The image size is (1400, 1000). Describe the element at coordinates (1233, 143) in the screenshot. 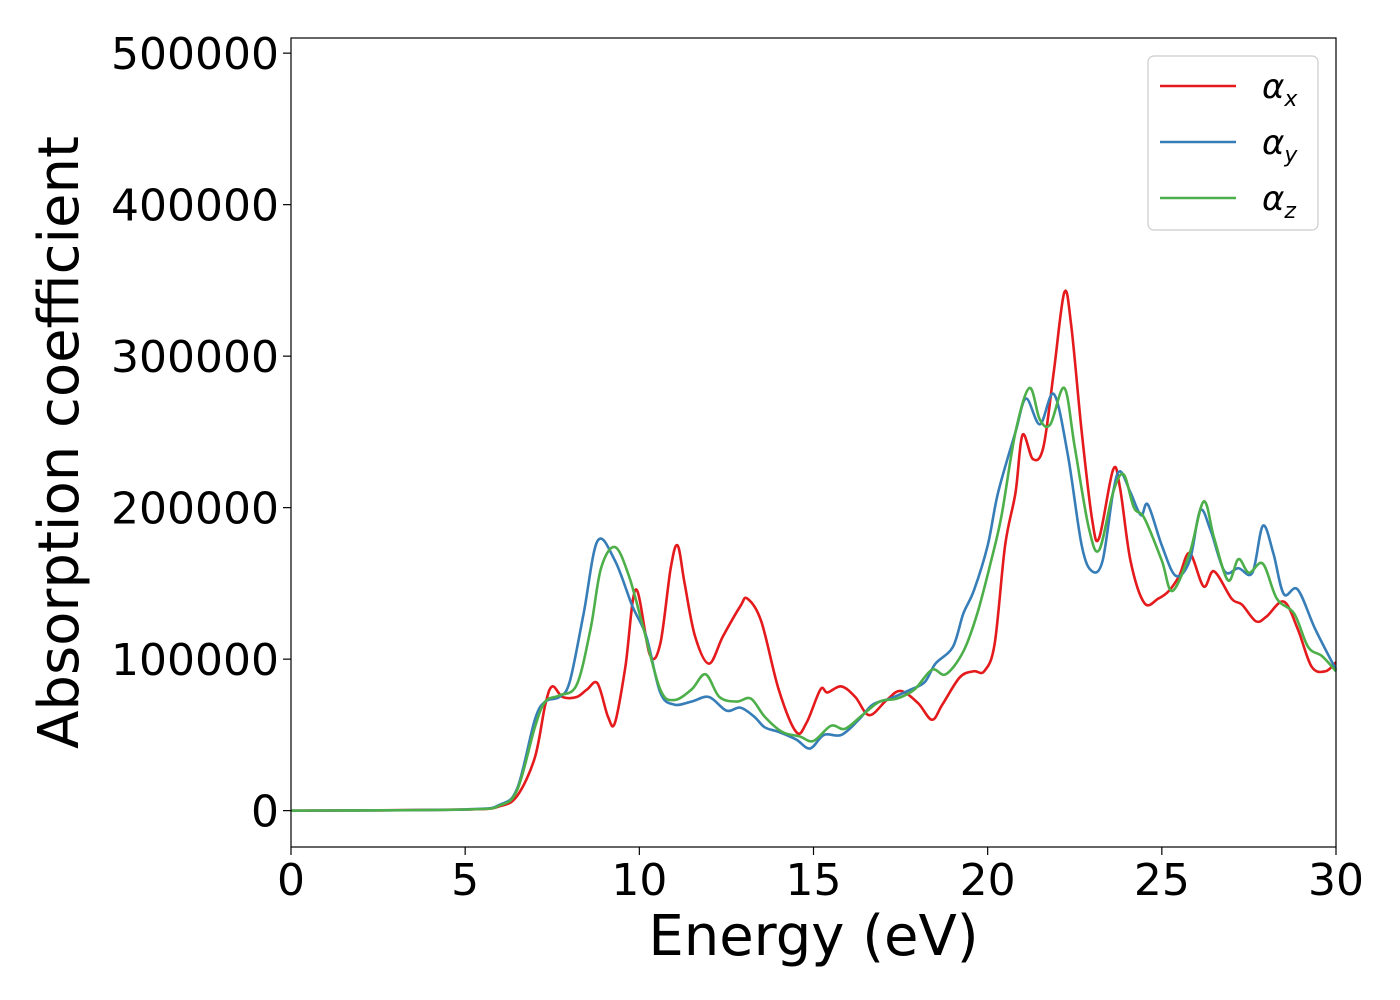

I see `legend: αx αy αz` at that location.